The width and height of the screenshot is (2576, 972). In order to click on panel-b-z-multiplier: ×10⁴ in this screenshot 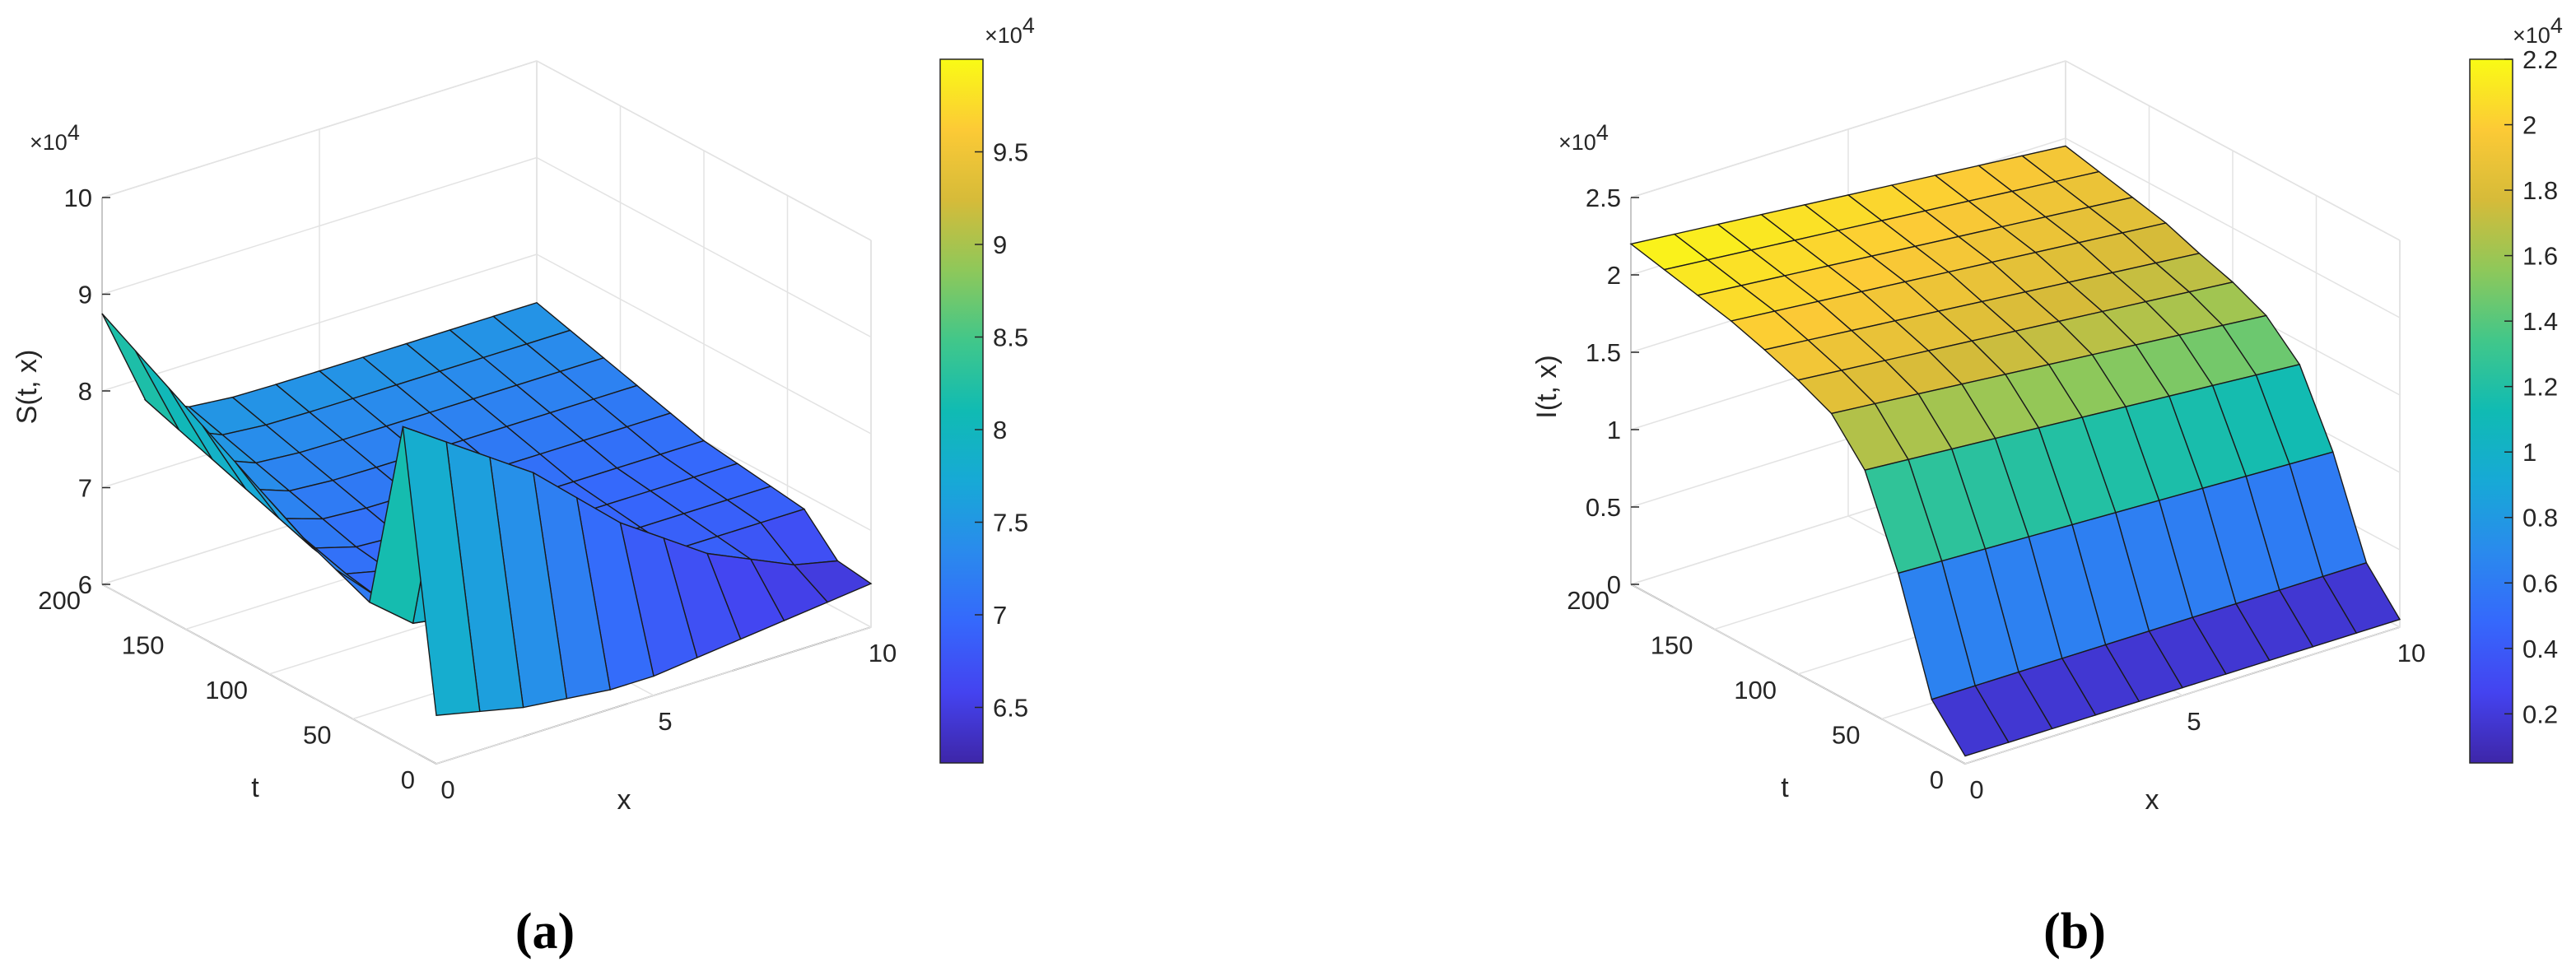, I will do `click(1583, 137)`.